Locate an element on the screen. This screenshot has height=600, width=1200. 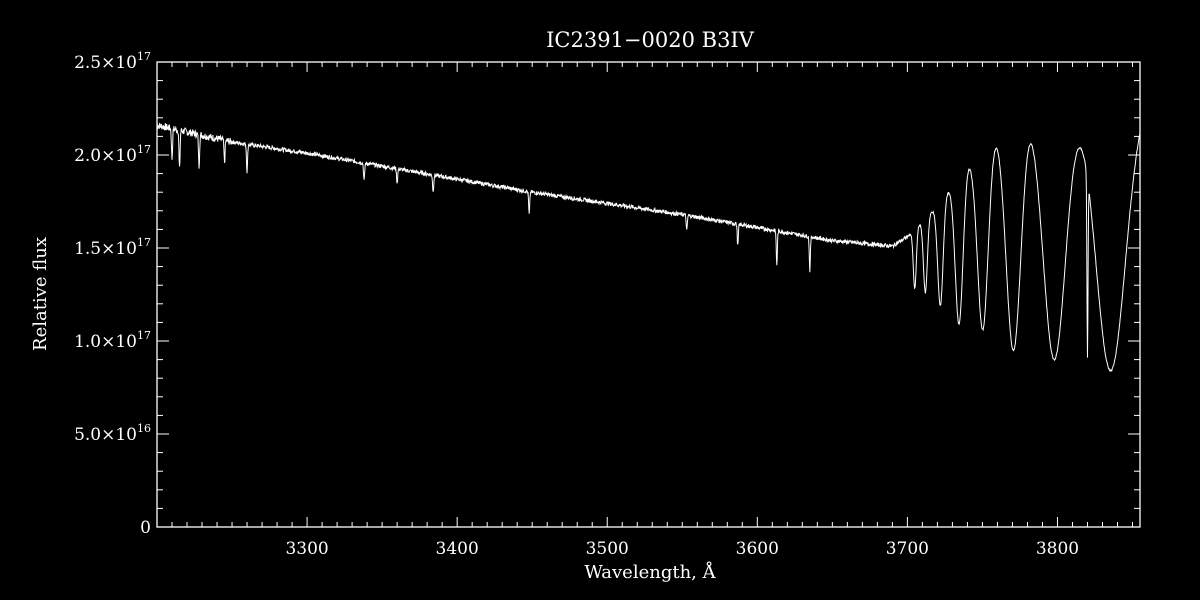
y-tick-label: 2.5×10¹⁷ is located at coordinates (112, 61).